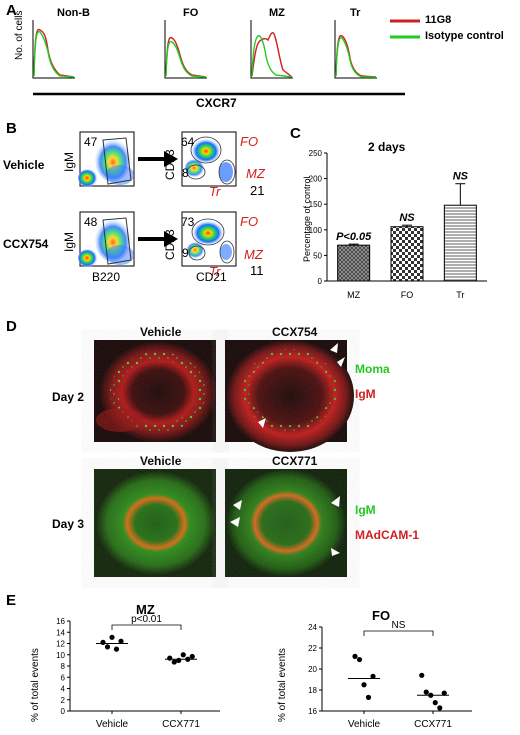 Image resolution: width=520 pixels, height=735 pixels. I want to click on y-tick-label: 14, so click(60, 632).